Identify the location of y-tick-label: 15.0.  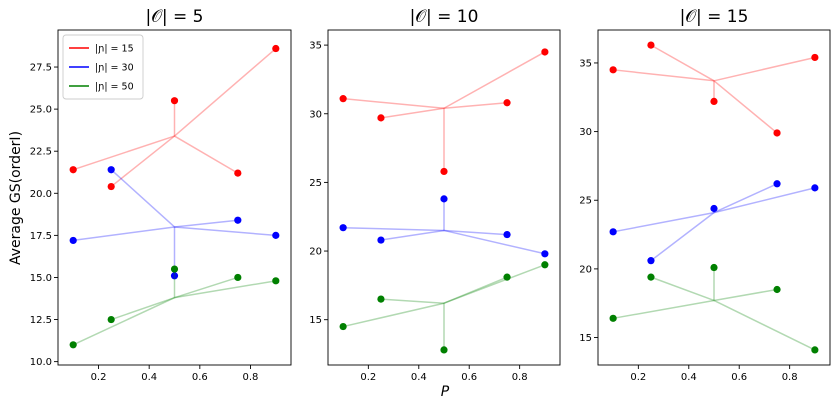
(41, 278).